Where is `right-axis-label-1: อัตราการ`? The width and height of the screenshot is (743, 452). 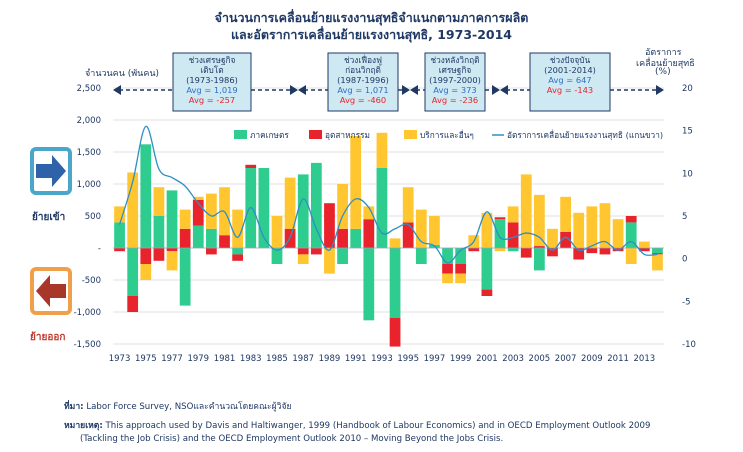
right-axis-label-1: อัตราการ is located at coordinates (663, 53).